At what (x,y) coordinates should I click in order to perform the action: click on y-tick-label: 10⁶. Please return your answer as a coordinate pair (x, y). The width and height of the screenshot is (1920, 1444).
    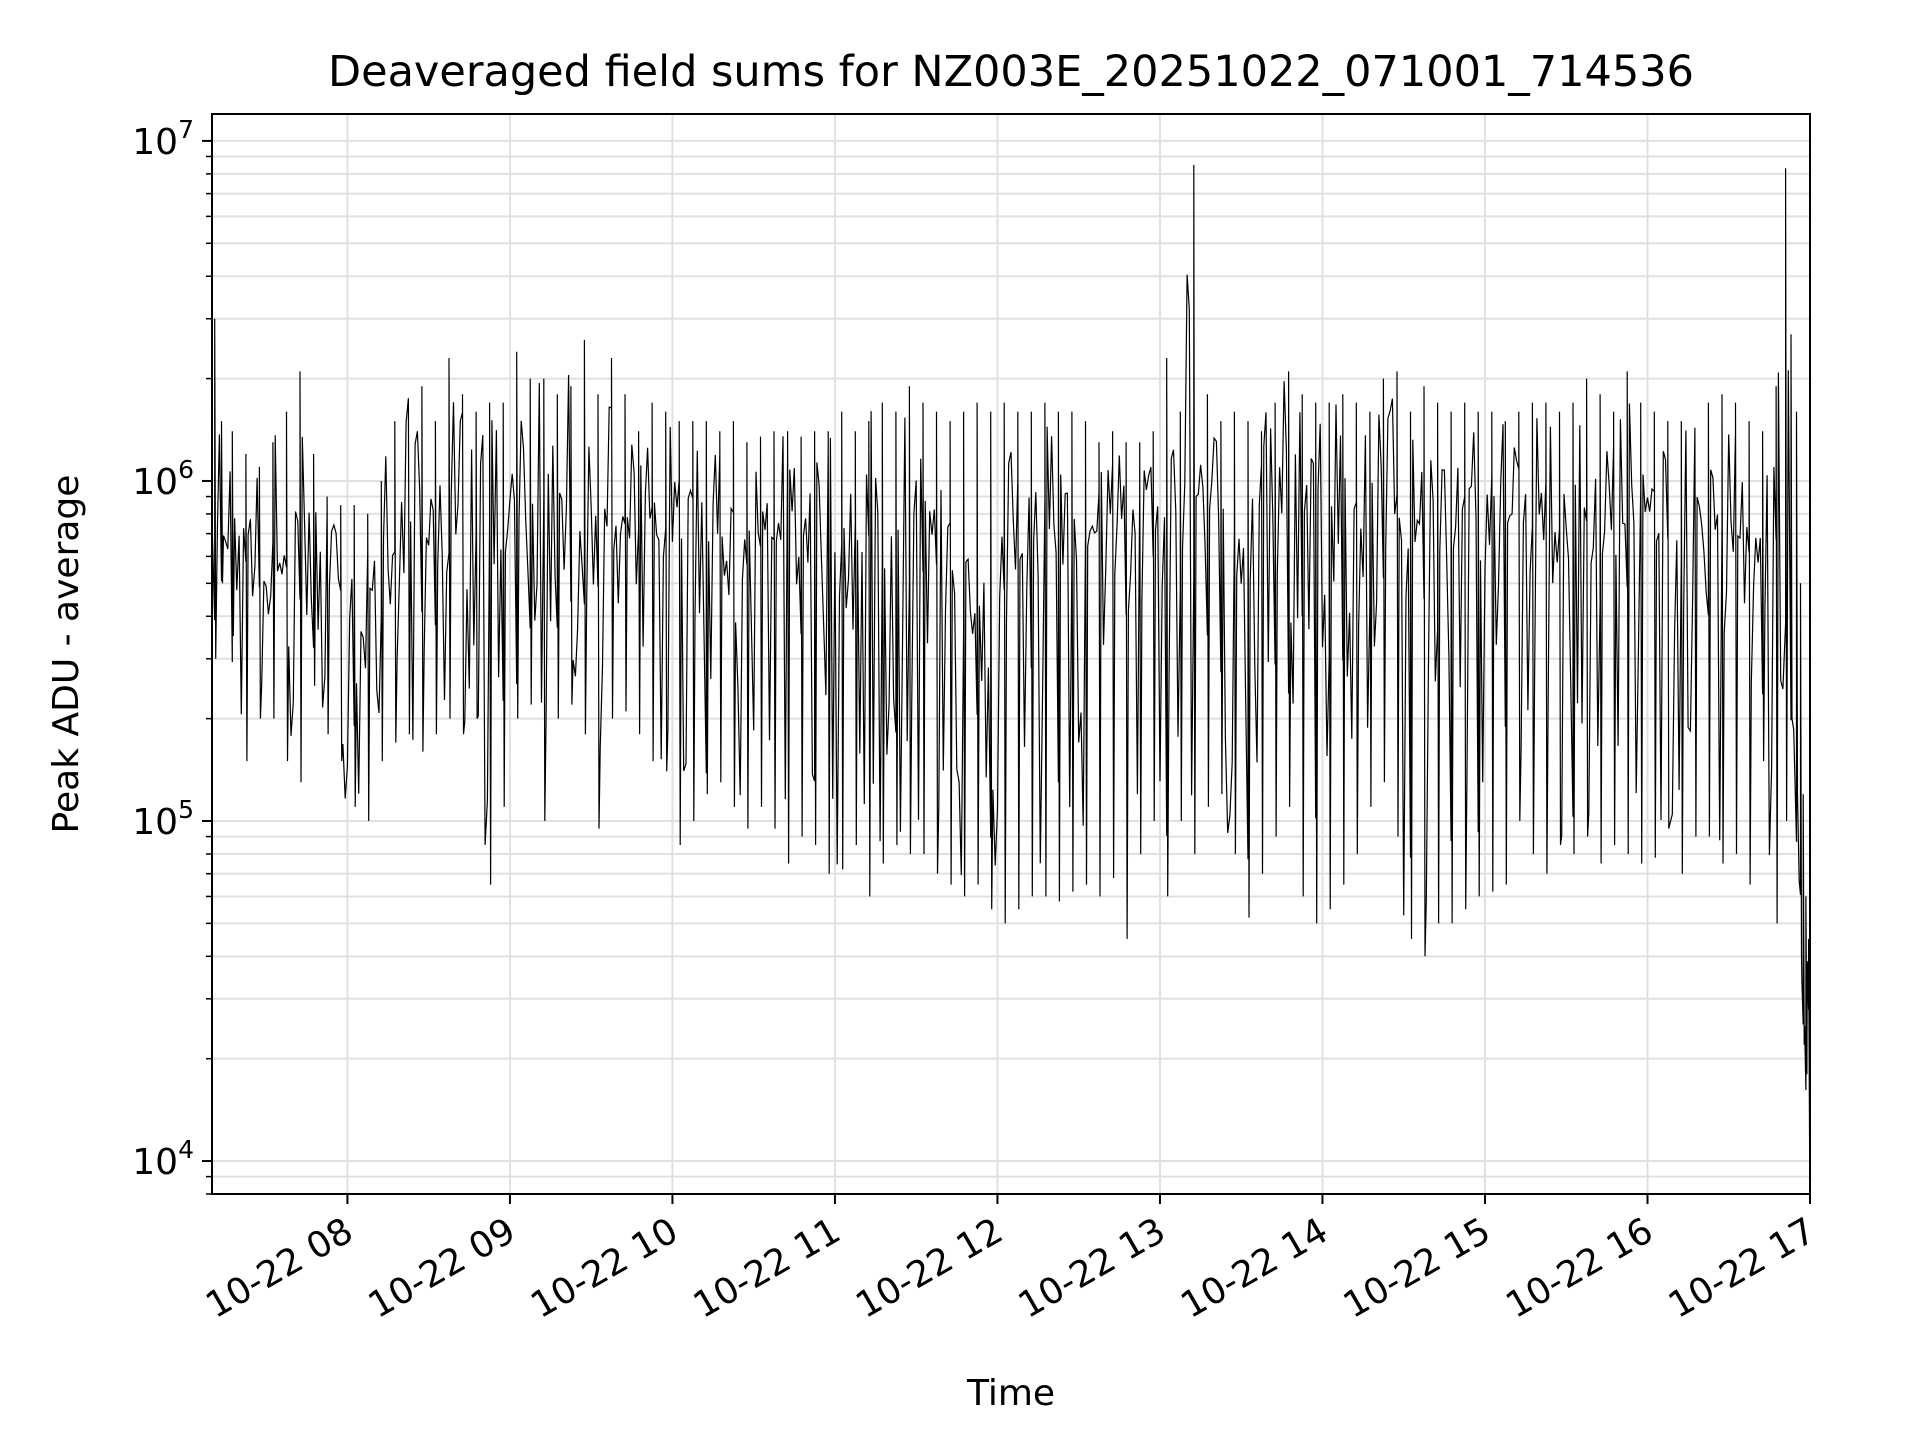
    Looking at the image, I should click on (163, 479).